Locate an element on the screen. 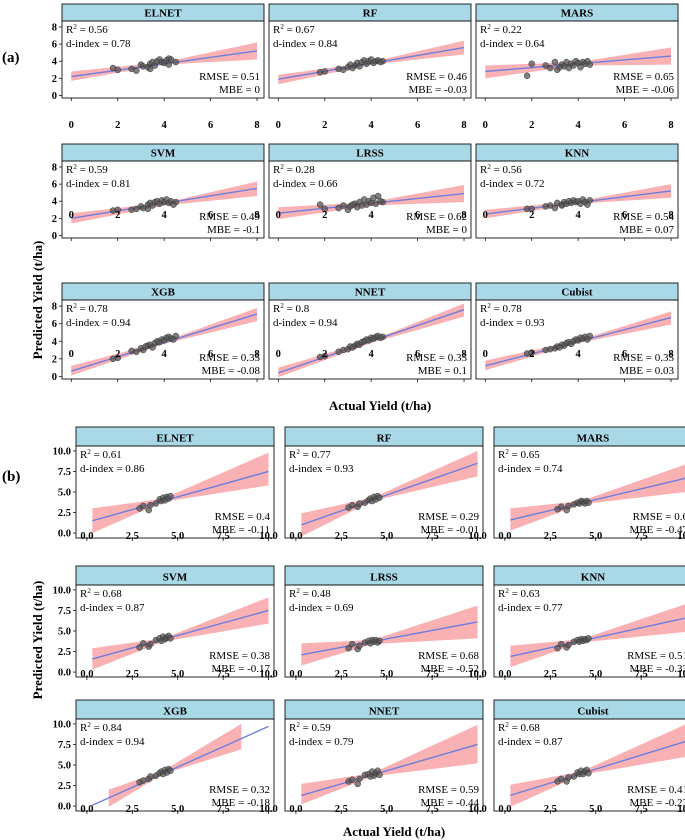  mbe-label: MBE = -0.1 is located at coordinates (233, 230).